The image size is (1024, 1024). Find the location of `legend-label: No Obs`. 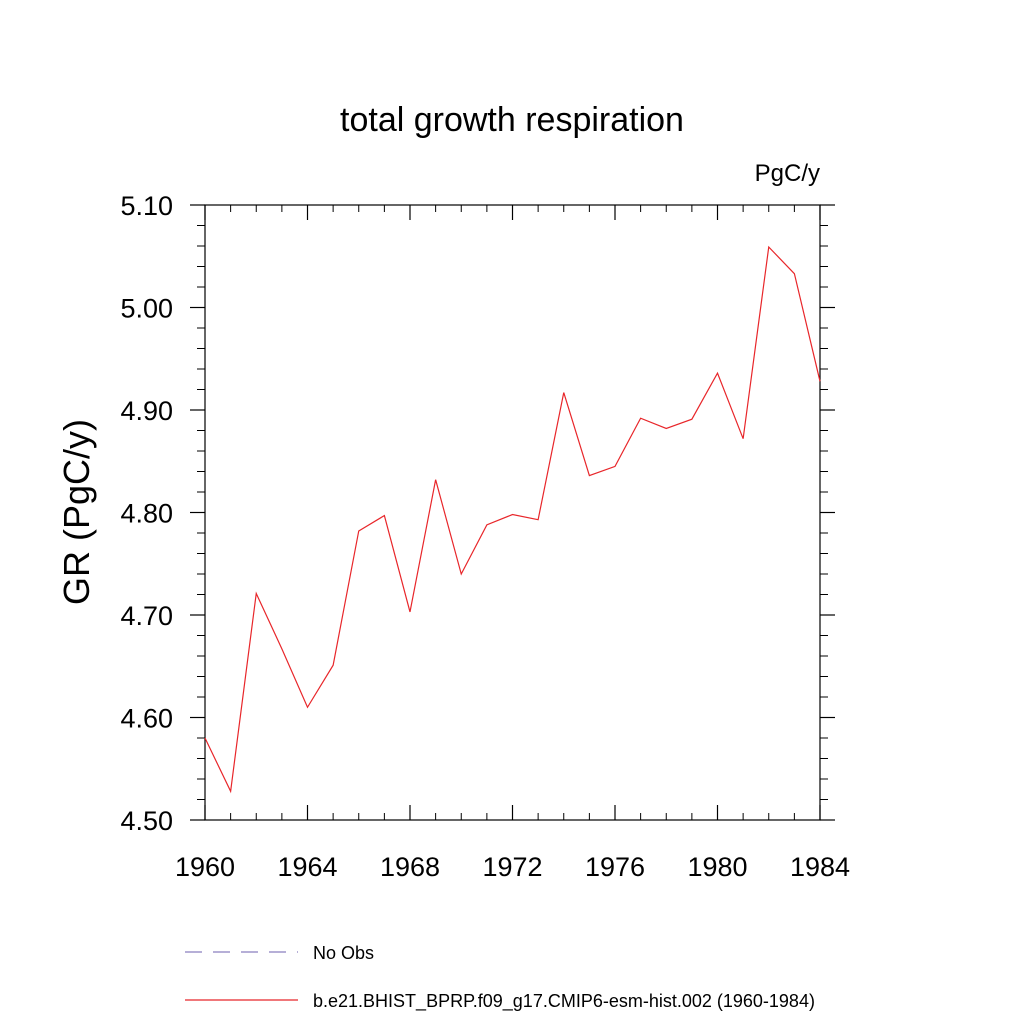

legend-label: No Obs is located at coordinates (343, 953).